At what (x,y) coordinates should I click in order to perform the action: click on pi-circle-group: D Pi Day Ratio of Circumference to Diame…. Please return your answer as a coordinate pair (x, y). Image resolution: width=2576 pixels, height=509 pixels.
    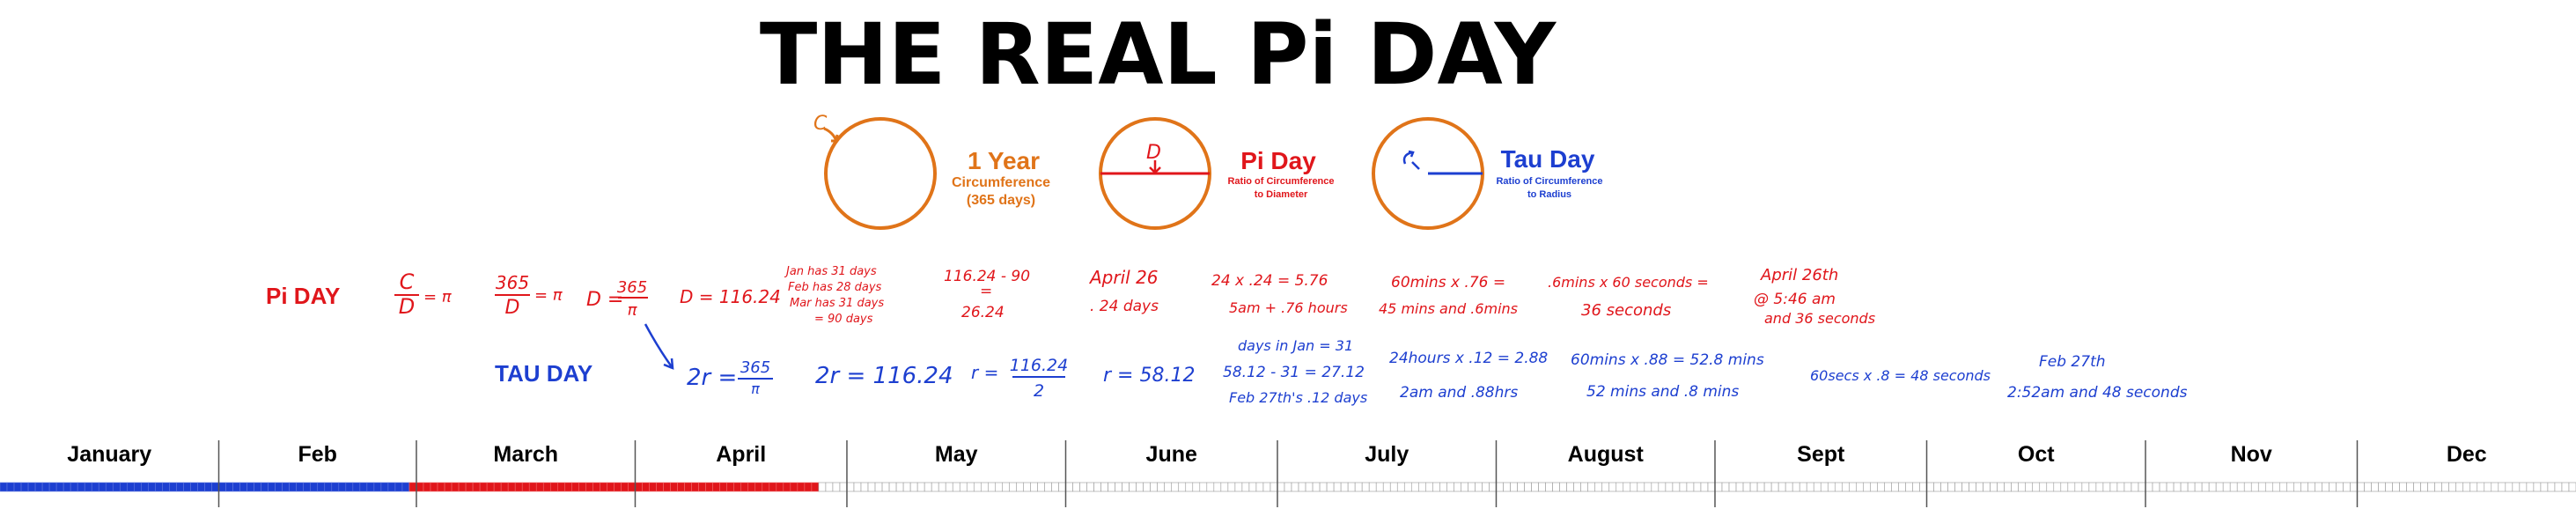
    Looking at the image, I should click on (1217, 173).